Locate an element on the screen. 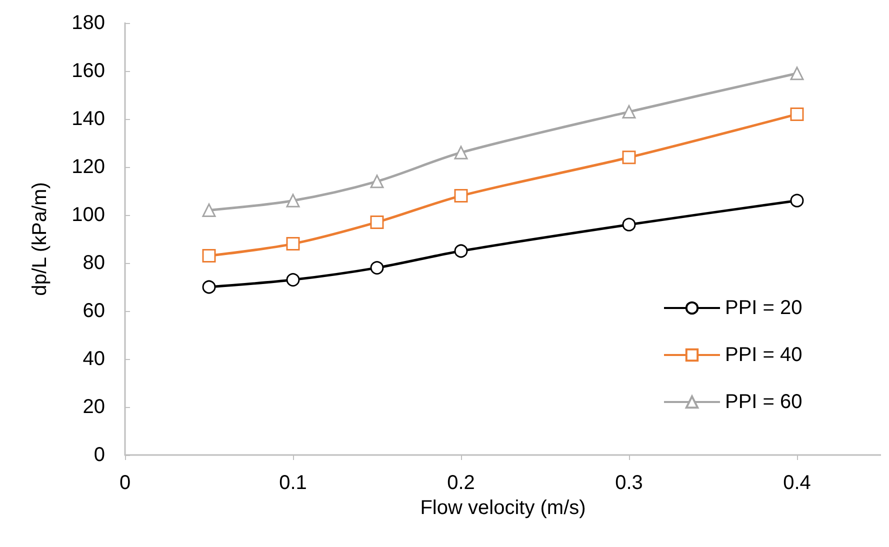 The width and height of the screenshot is (889, 547). legend-label: PPI = 60 is located at coordinates (763, 402).